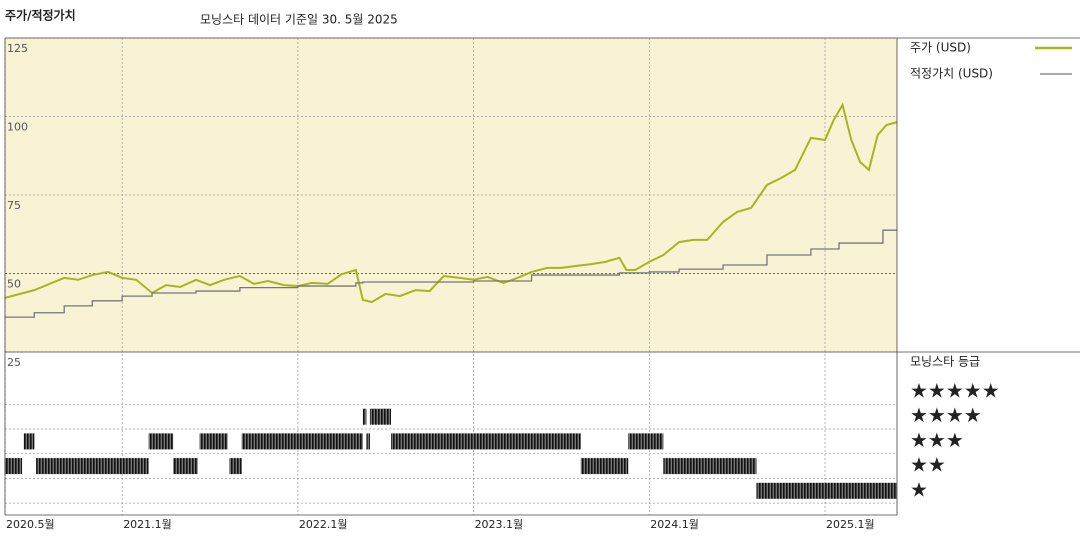 The width and height of the screenshot is (1080, 540). Describe the element at coordinates (951, 74) in the screenshot. I see `legend-label: 적정가치 (USD)` at that location.